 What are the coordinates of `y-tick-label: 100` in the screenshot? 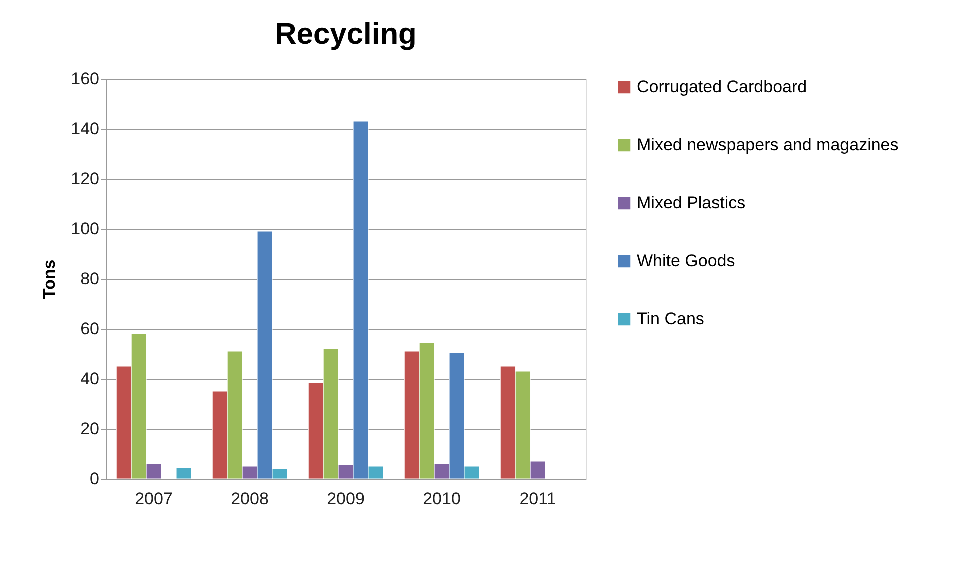 It's located at (85, 229).